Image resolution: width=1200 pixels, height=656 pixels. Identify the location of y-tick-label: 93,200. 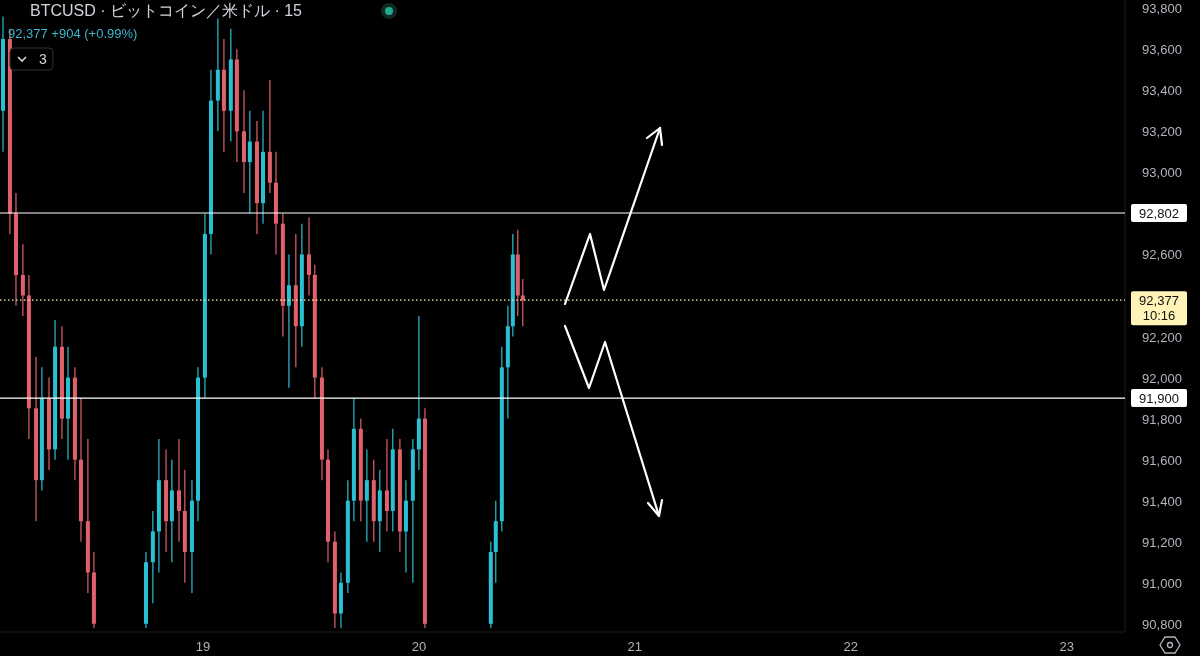
(1162, 132).